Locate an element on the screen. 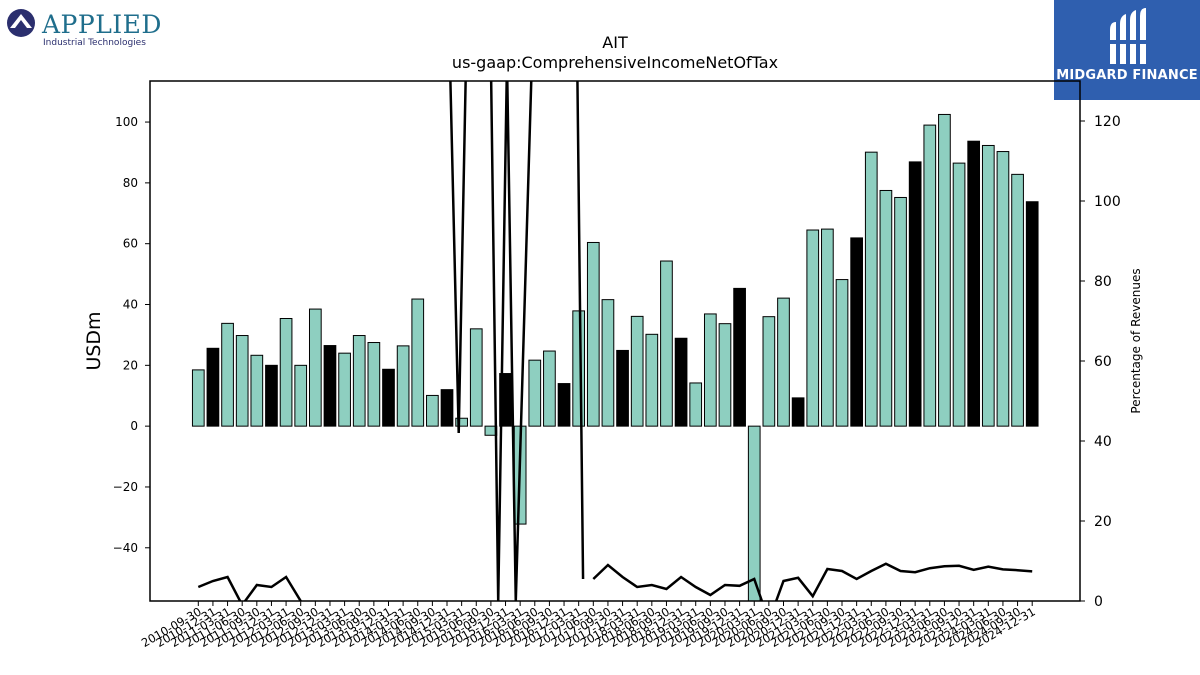  y-tick-label: 80 is located at coordinates (130, 183).